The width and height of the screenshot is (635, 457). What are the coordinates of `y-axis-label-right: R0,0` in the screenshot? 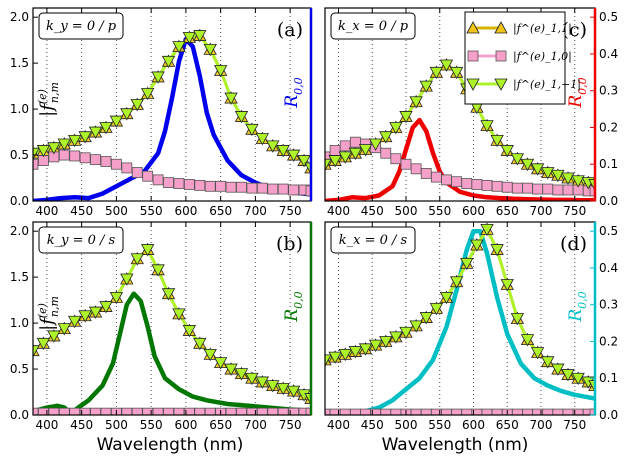 It's located at (293, 92).